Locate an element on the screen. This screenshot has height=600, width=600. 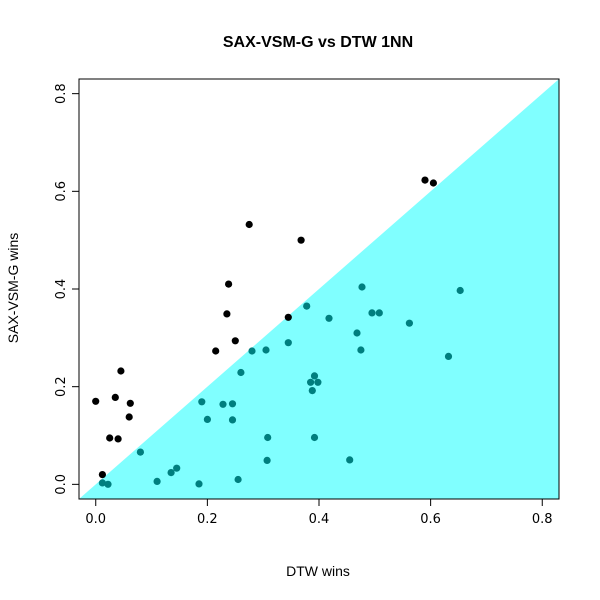
x-tick-label: 0.0 is located at coordinates (95, 519).